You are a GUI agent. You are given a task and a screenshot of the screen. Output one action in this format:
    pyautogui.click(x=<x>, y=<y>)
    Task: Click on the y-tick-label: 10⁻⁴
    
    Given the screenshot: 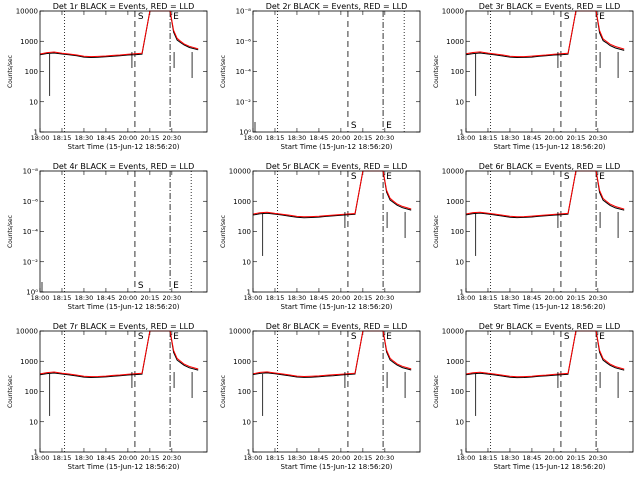 What is the action you would take?
    pyautogui.click(x=244, y=72)
    